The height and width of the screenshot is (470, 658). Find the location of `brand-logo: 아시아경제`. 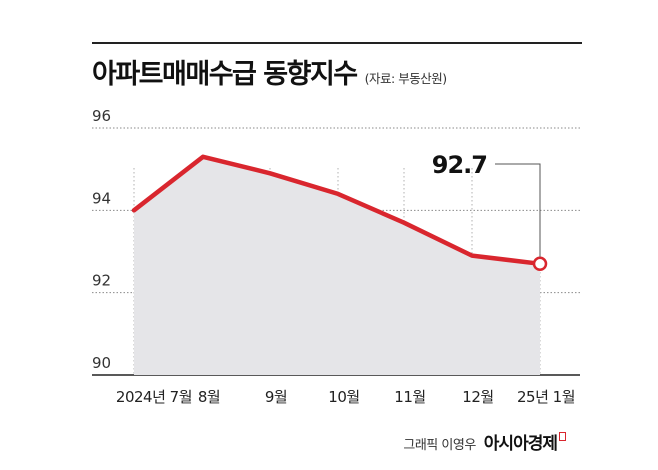

brand-logo: 아시아경제 is located at coordinates (525, 441).